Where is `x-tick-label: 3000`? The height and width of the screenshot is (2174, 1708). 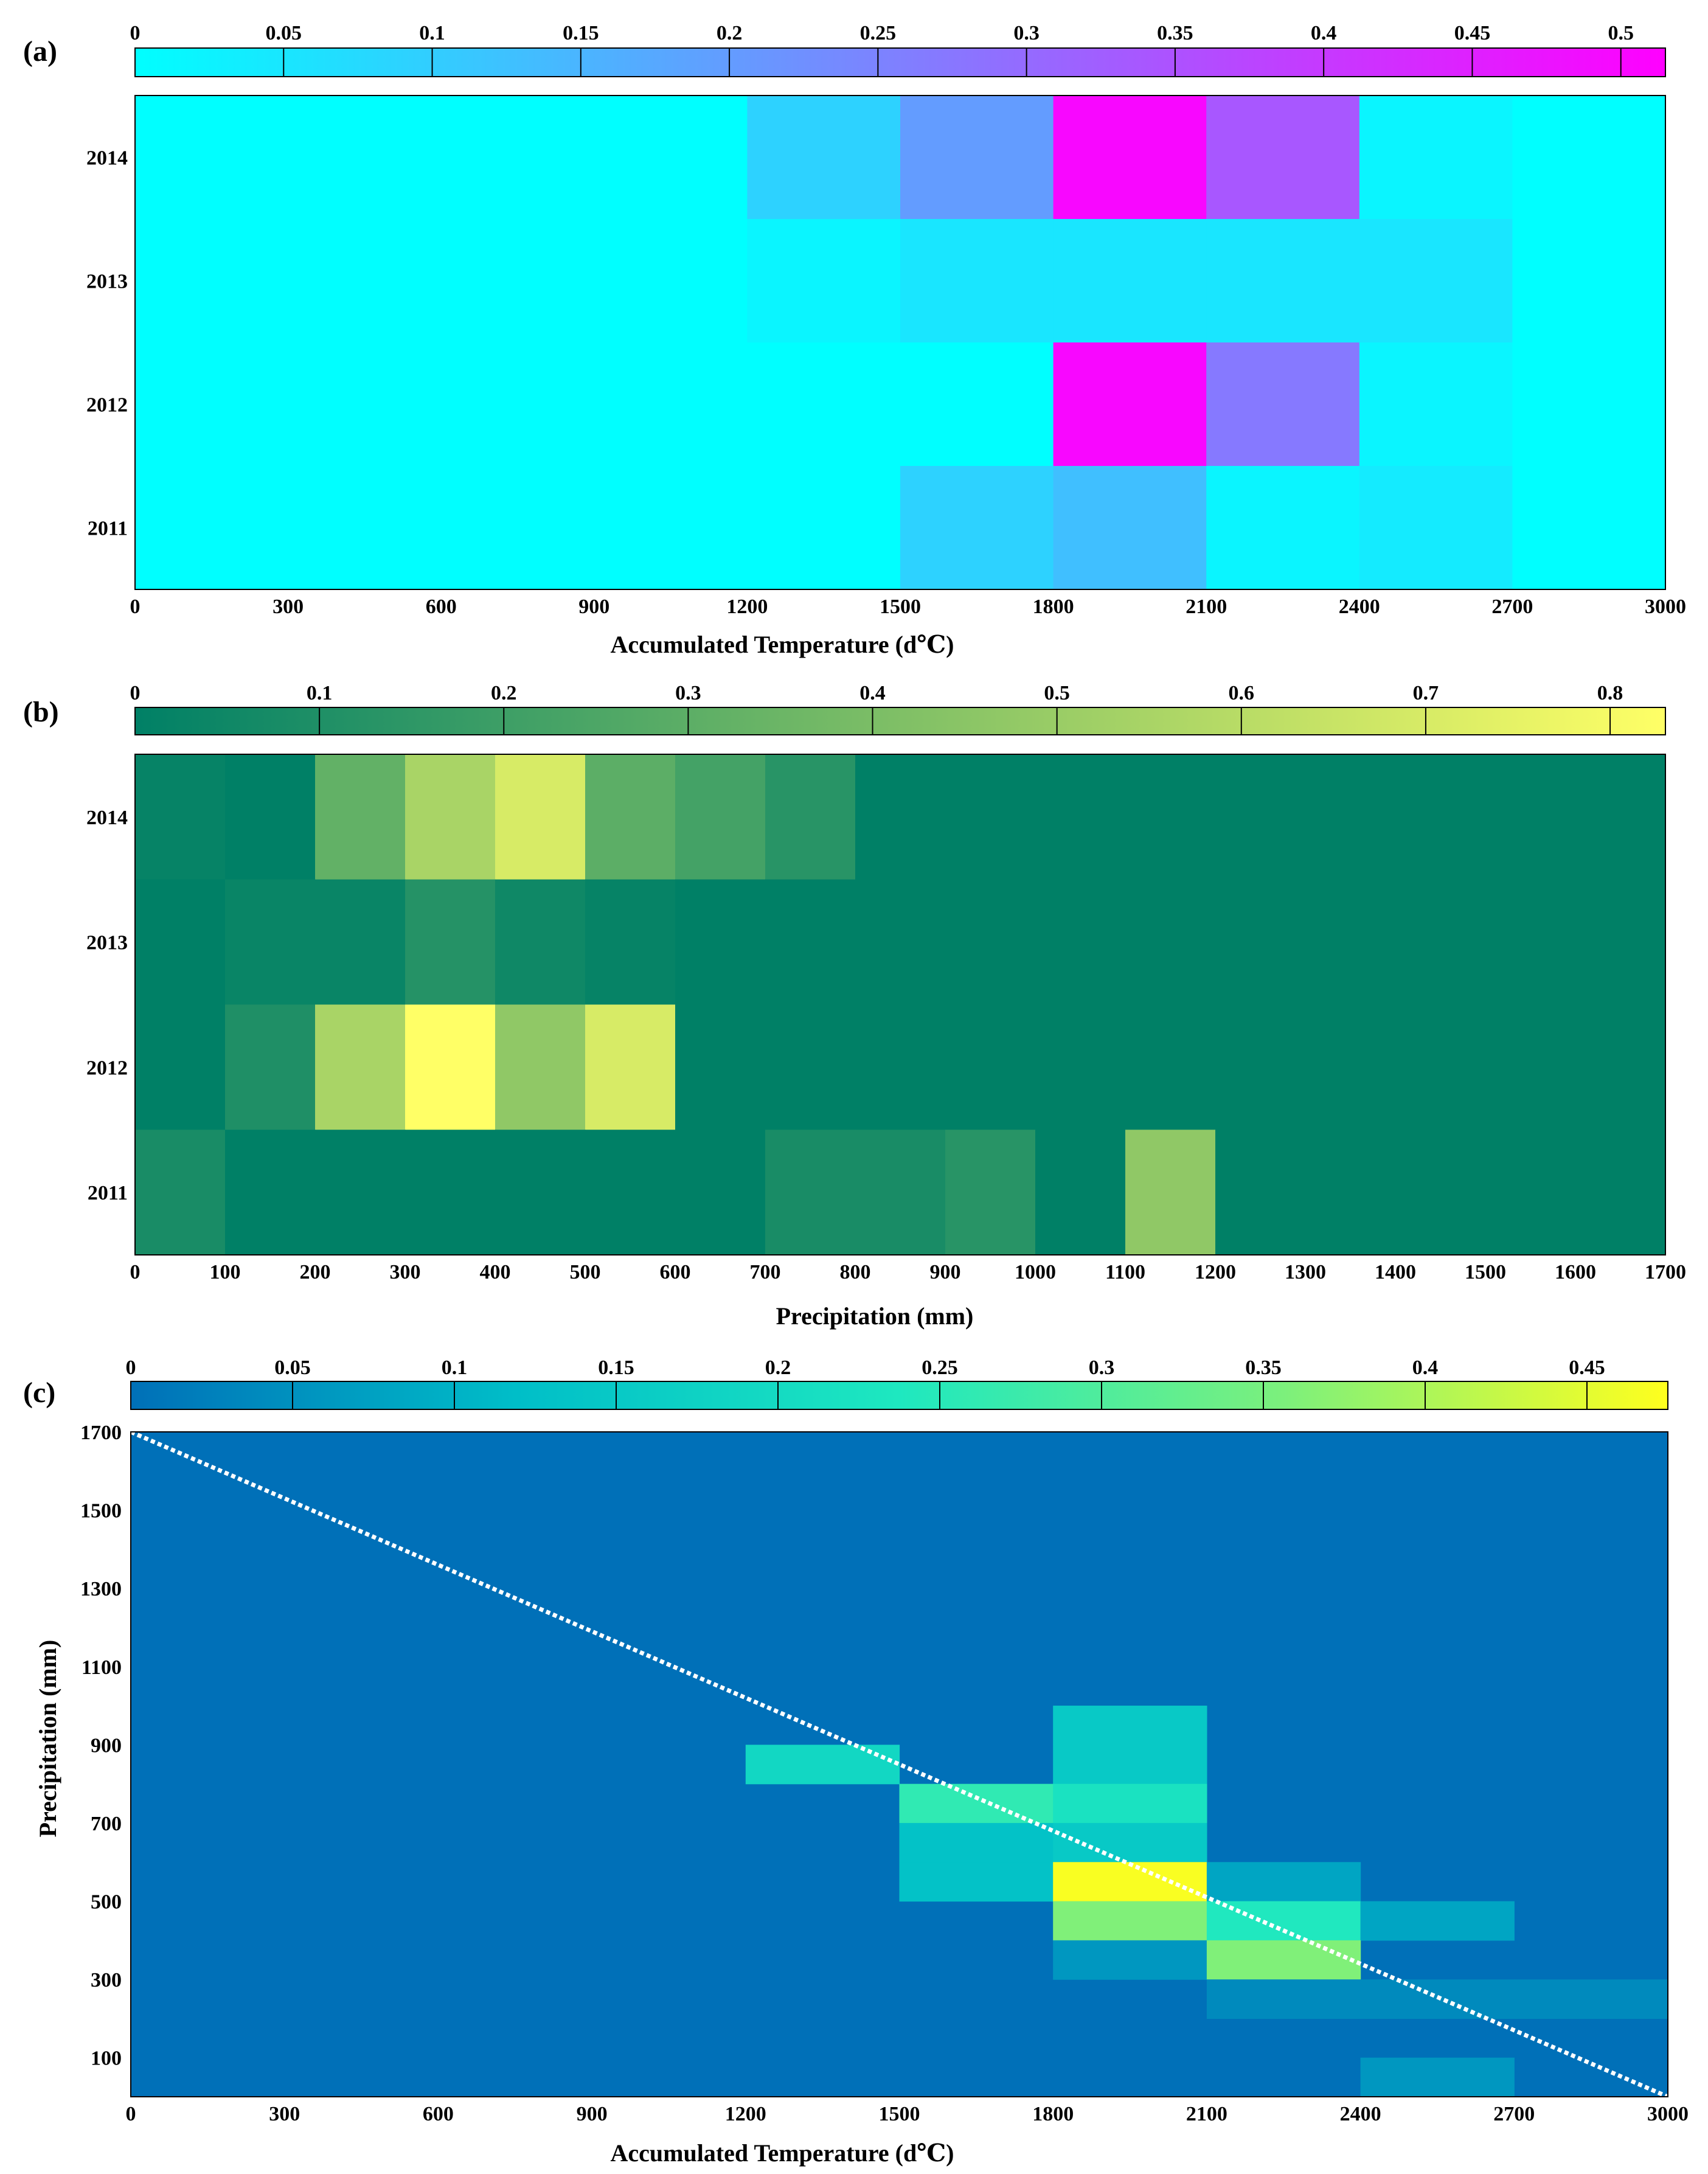 x-tick-label: 3000 is located at coordinates (1668, 2114).